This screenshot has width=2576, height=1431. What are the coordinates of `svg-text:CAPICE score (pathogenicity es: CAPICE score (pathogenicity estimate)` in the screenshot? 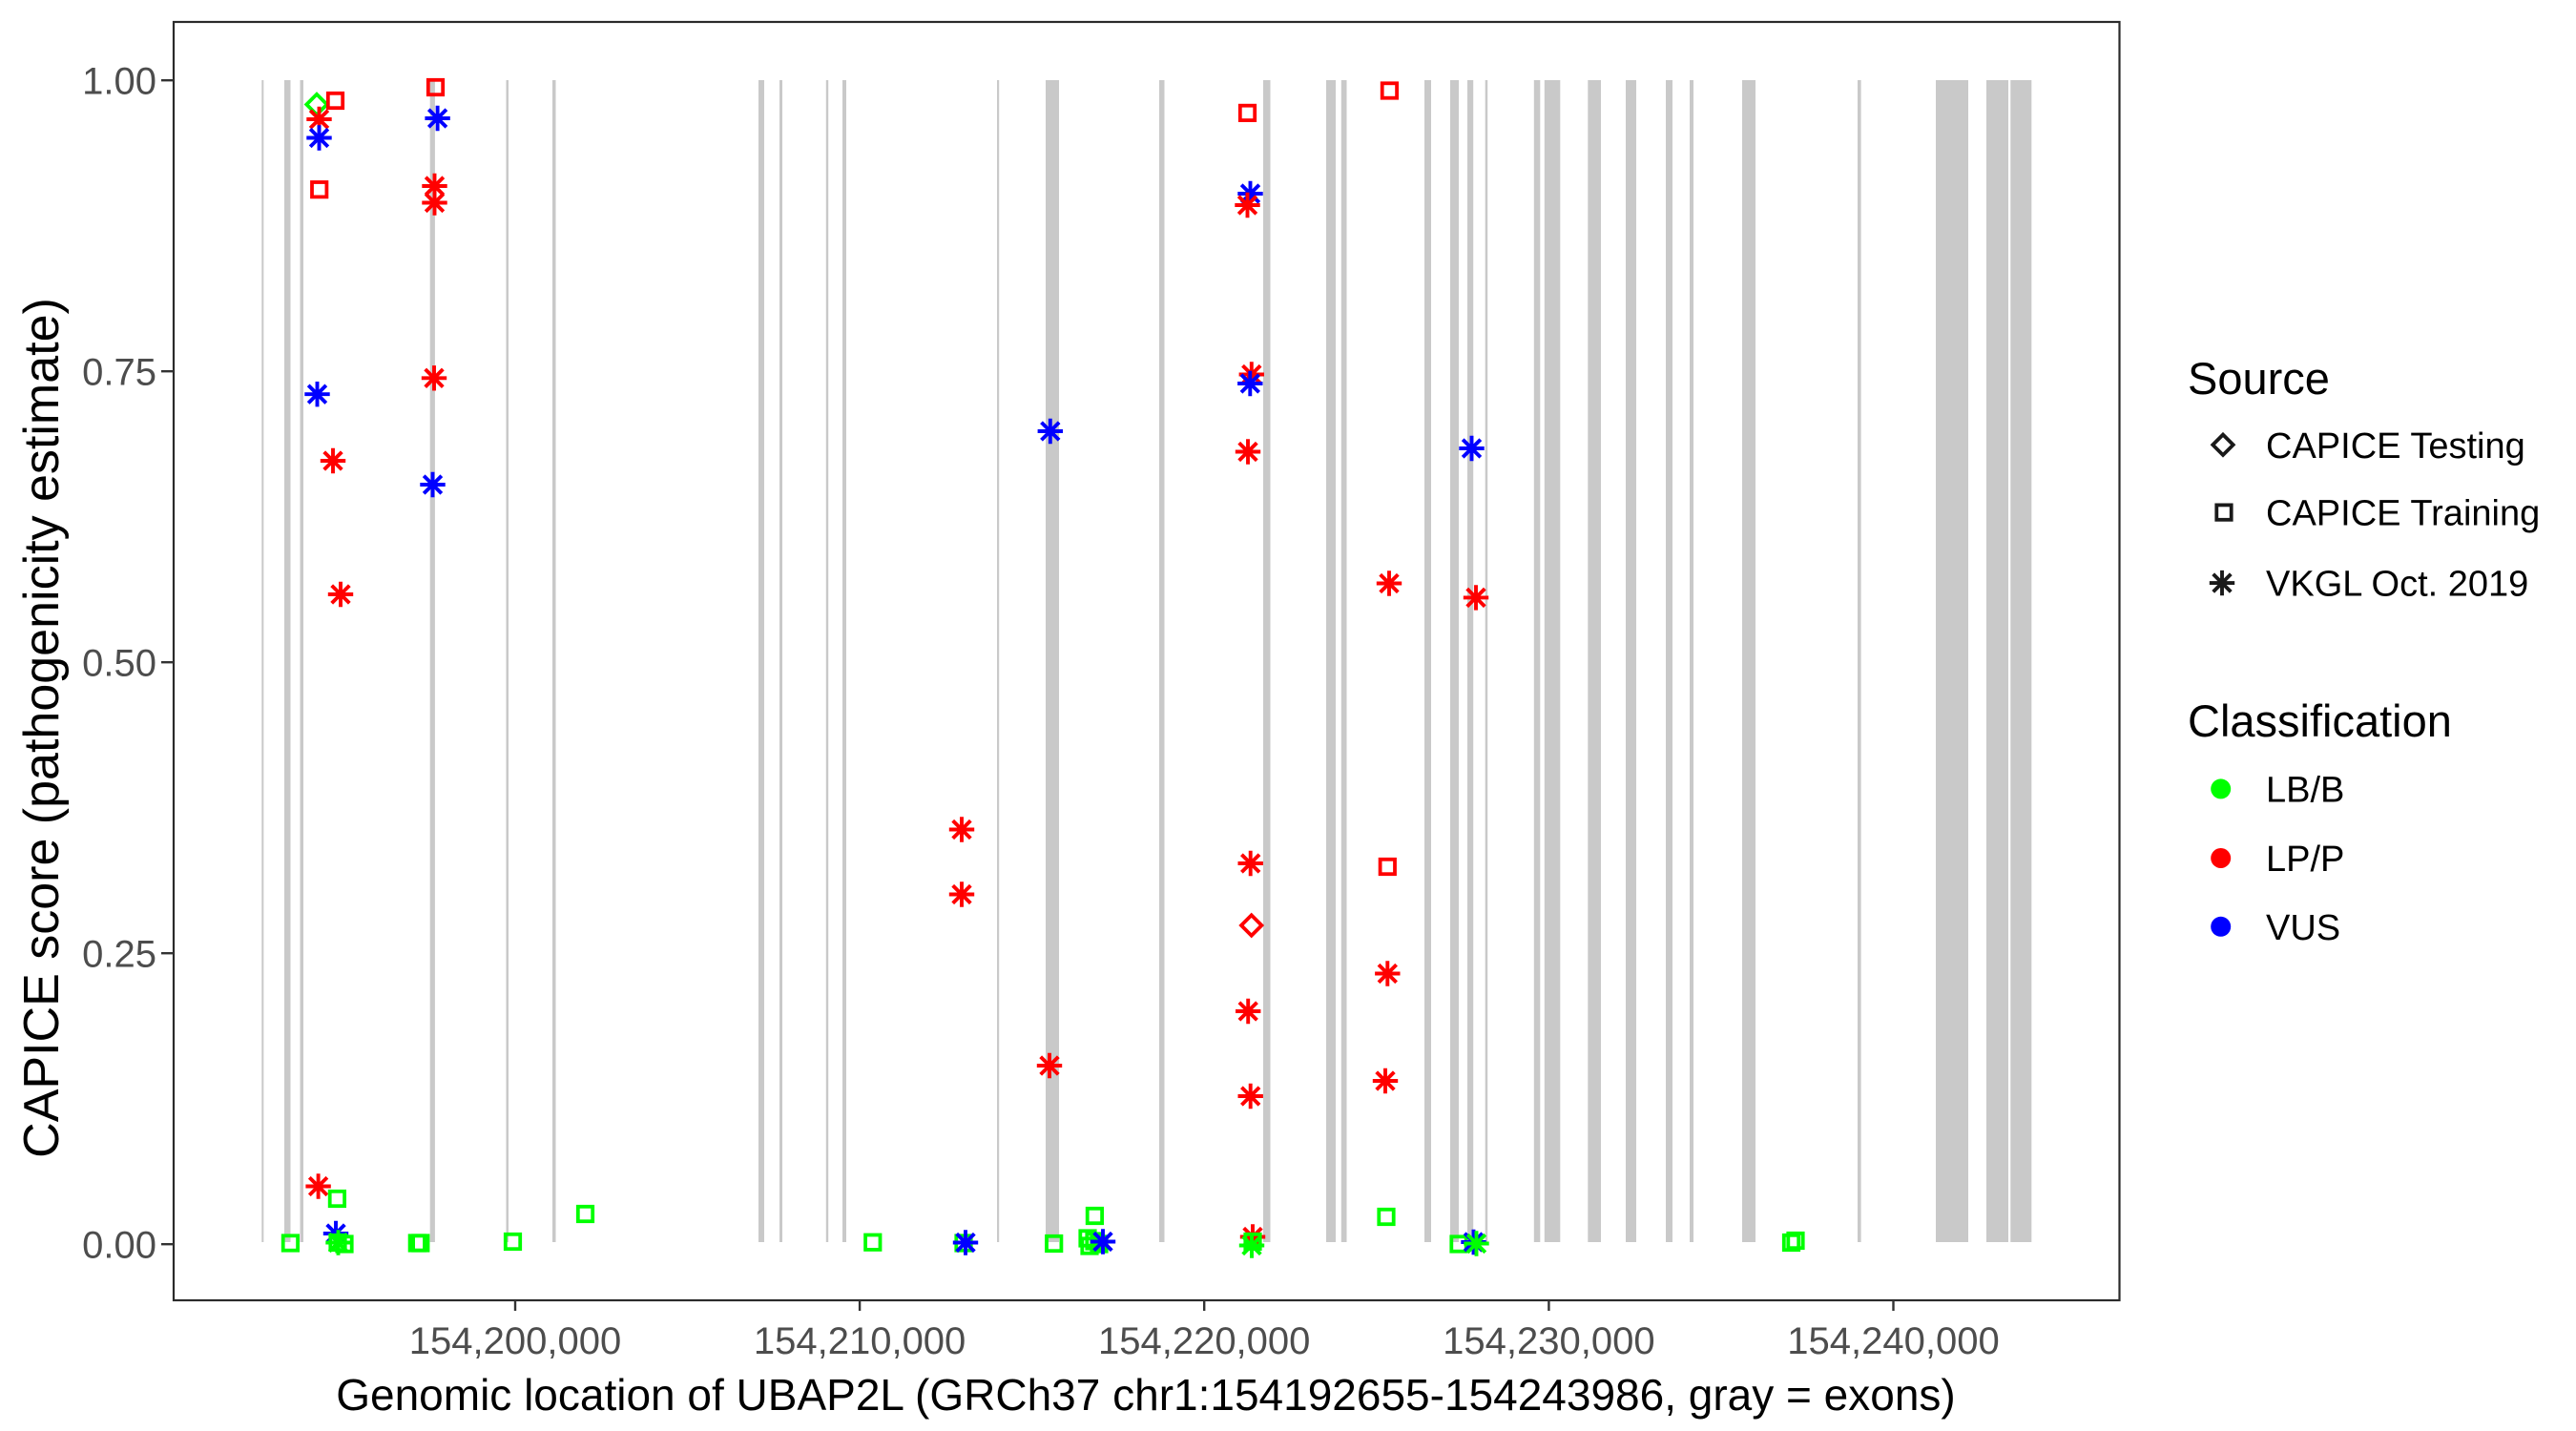 It's located at (42, 728).